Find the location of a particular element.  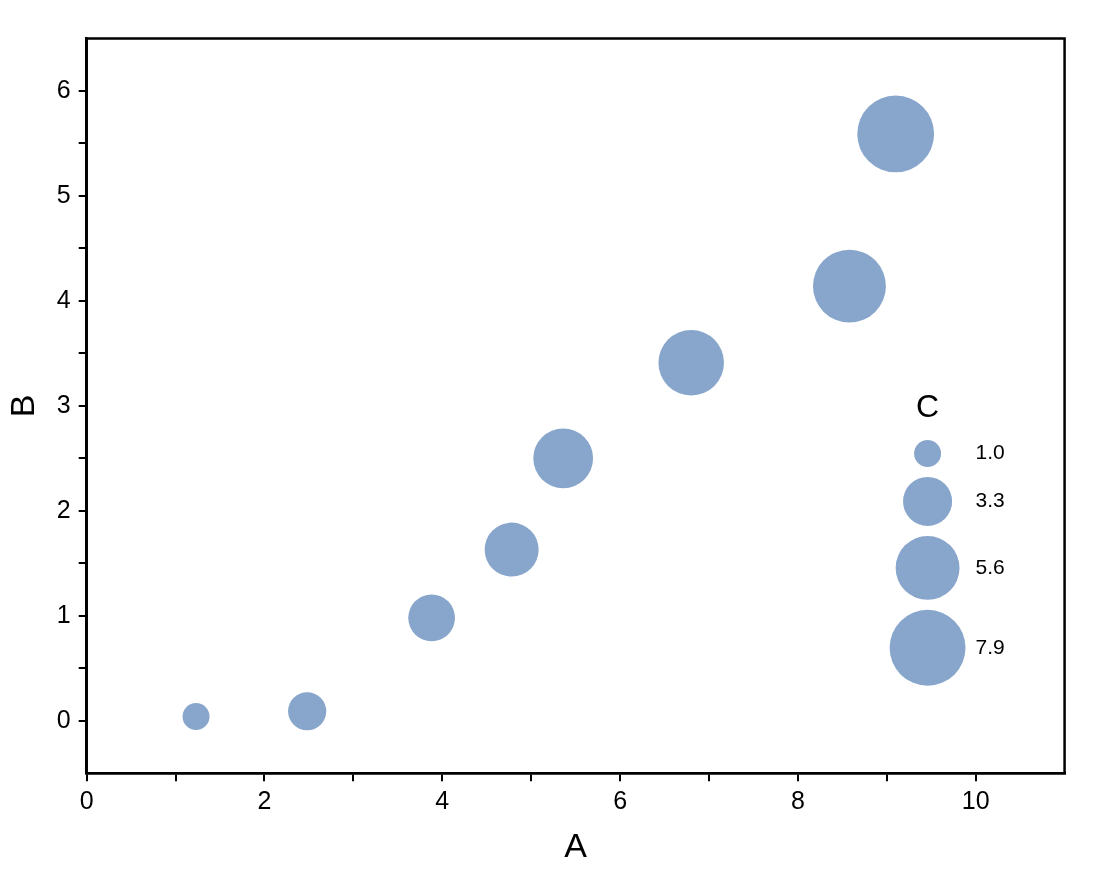

y-tick-label: 5 is located at coordinates (63, 193).